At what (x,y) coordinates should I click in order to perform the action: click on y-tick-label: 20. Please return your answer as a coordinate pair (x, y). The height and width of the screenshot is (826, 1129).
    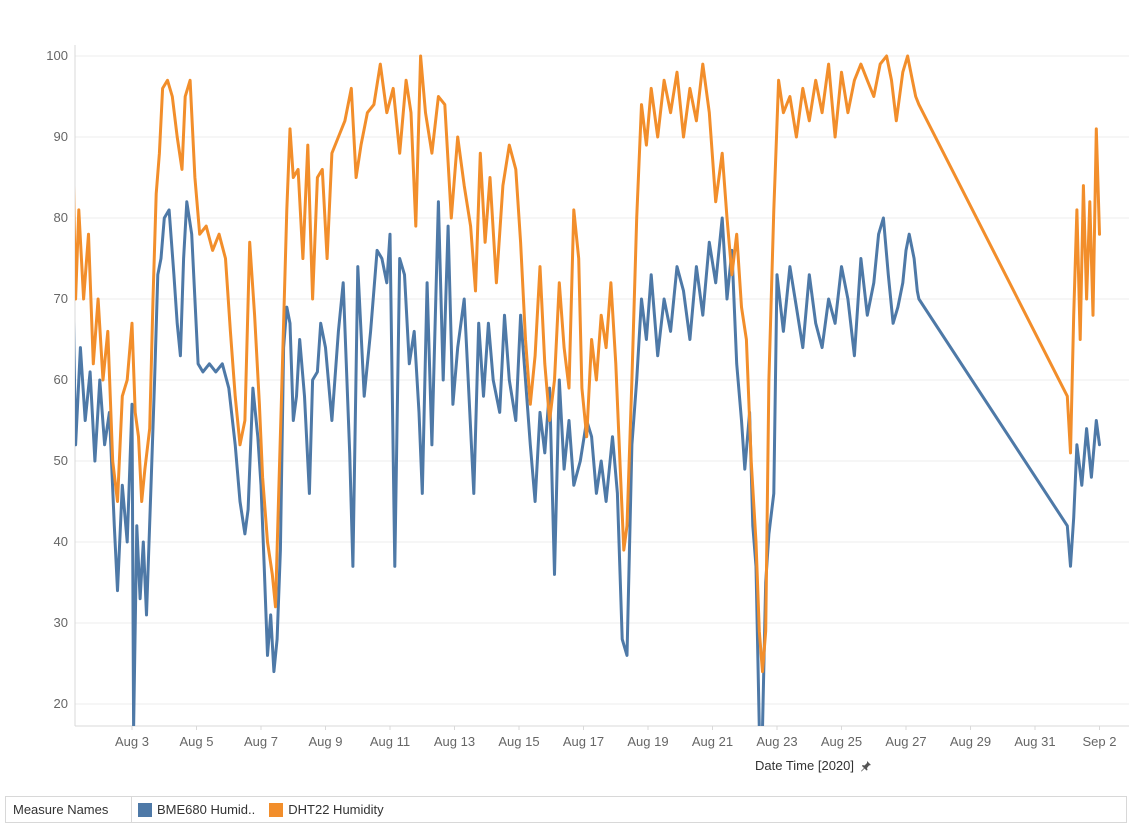
    Looking at the image, I should click on (61, 703).